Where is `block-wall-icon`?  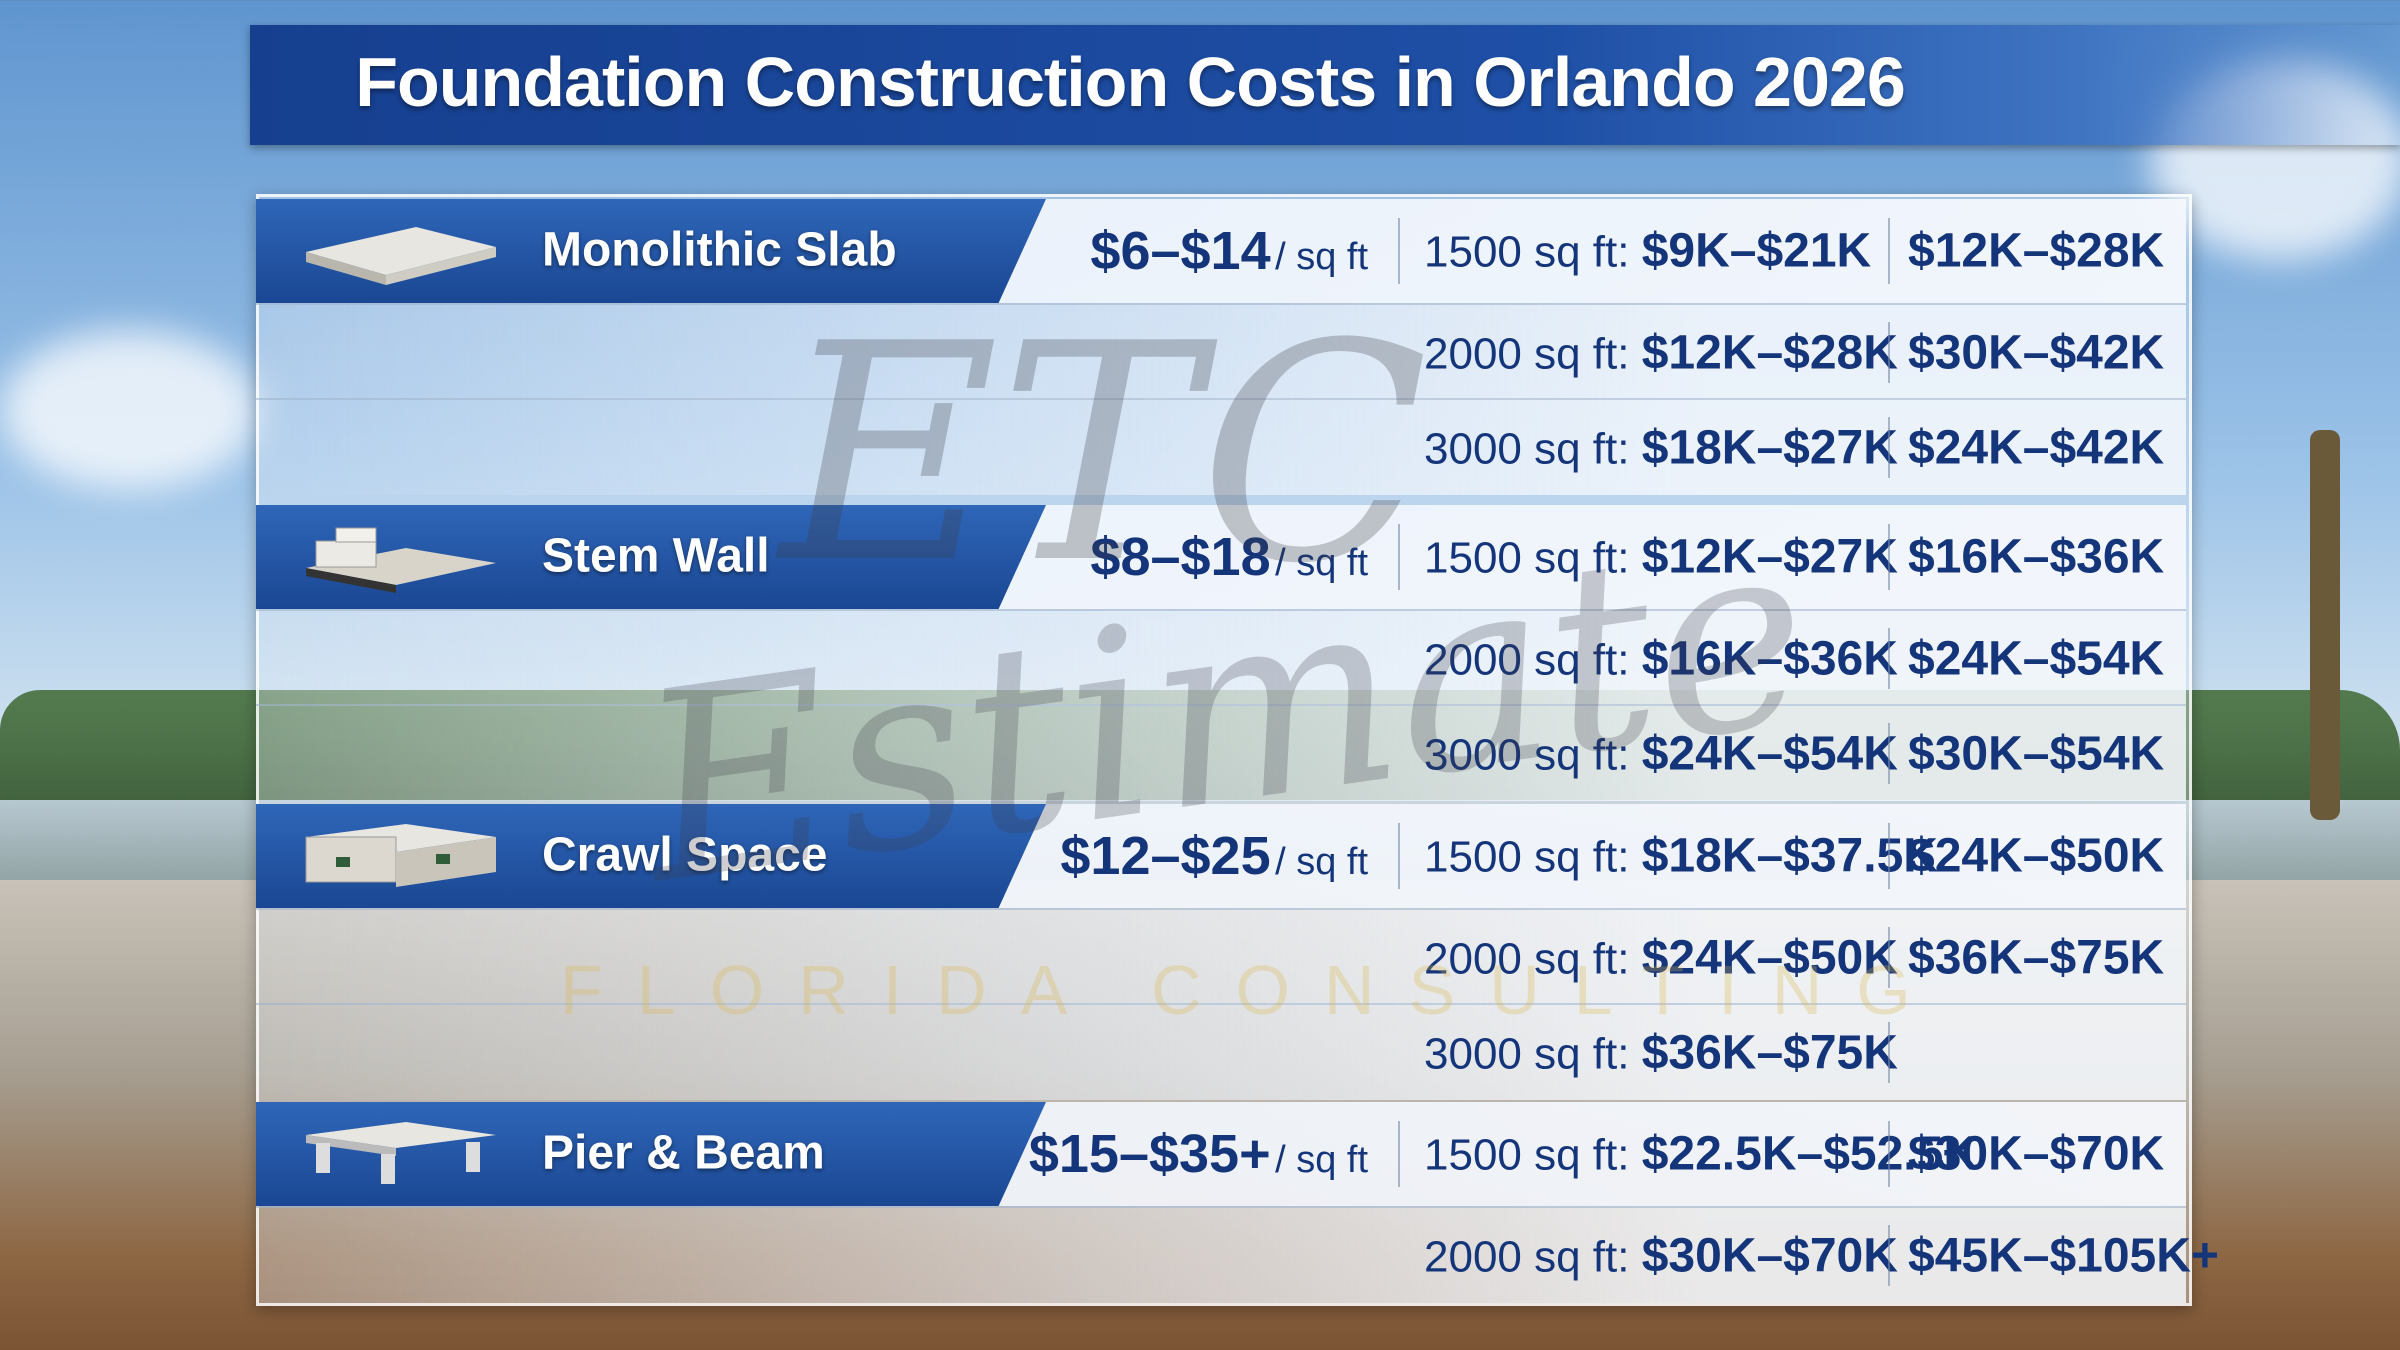
block-wall-icon is located at coordinates (401, 560).